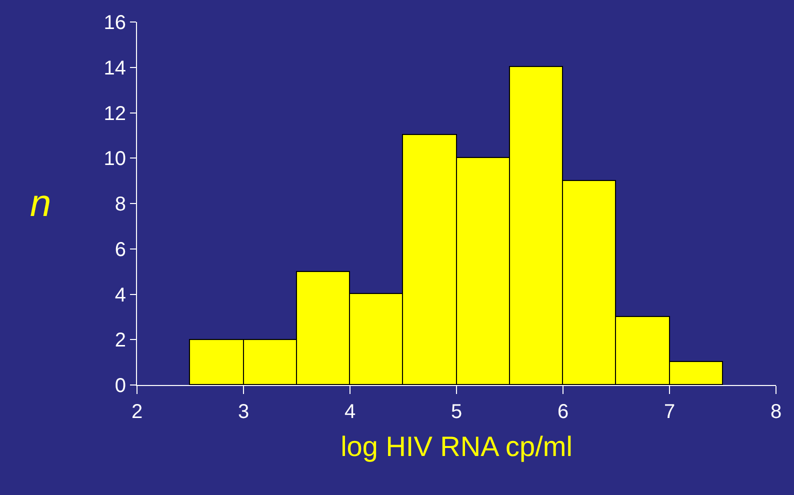  Describe the element at coordinates (115, 23) in the screenshot. I see `y-tick-label: 16` at that location.